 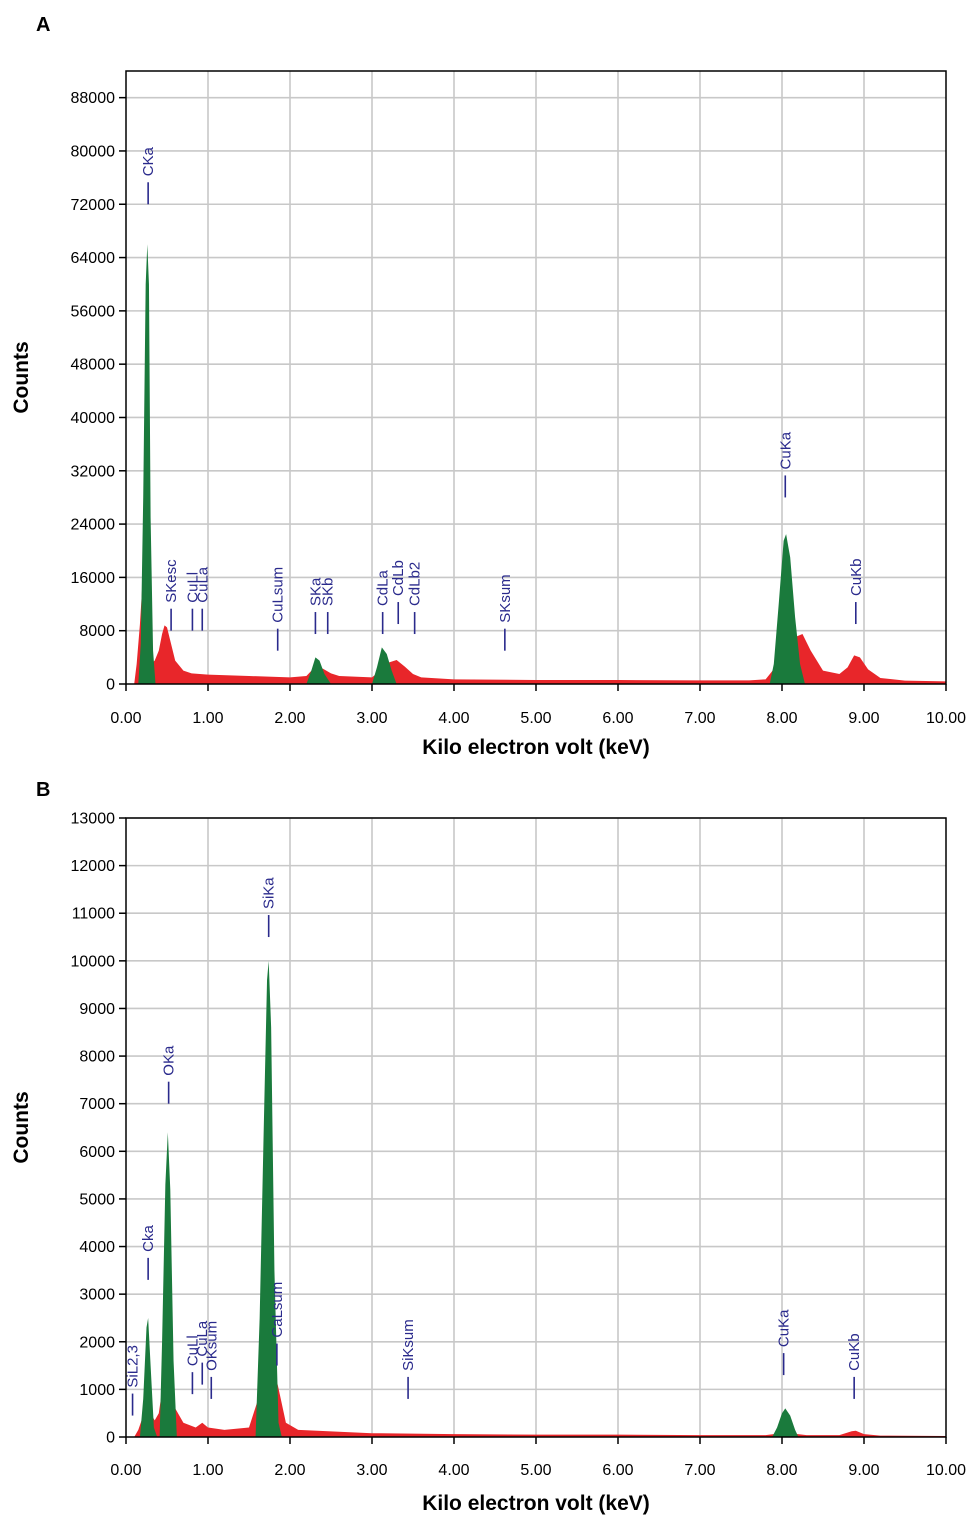 I want to click on x-tick-label-b-1: 1.00, so click(x=207, y=1470).